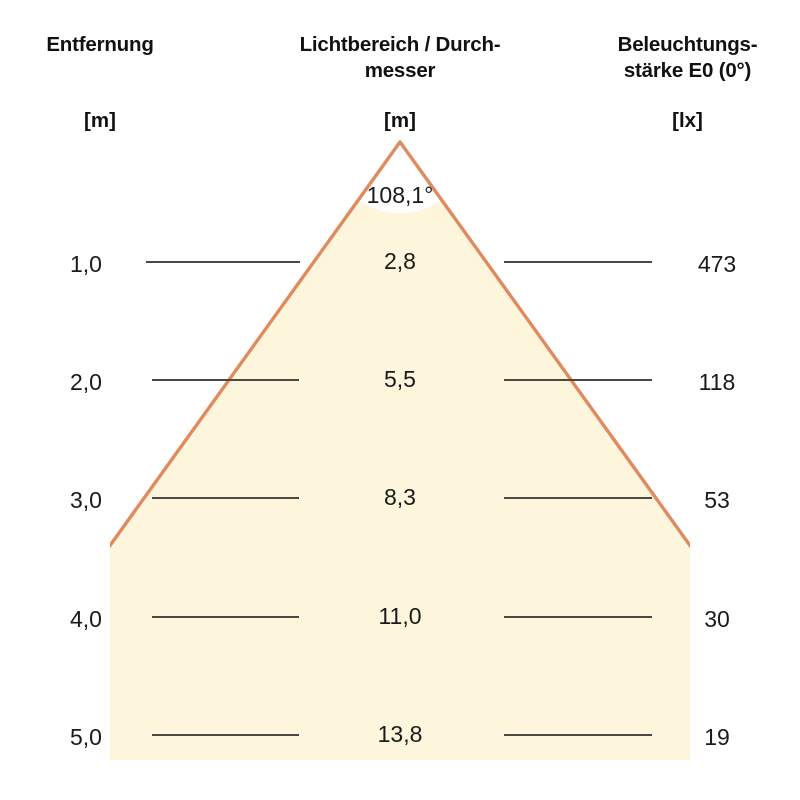 The image size is (800, 800). I want to click on header-distance-unit: [m], so click(100, 120).